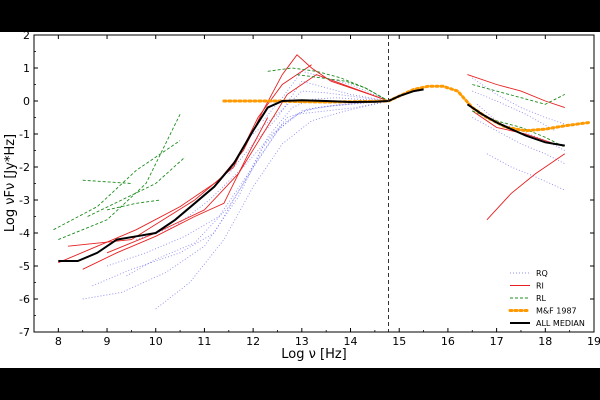 This screenshot has width=600, height=400. I want to click on series-median-curve, so click(515, 125).